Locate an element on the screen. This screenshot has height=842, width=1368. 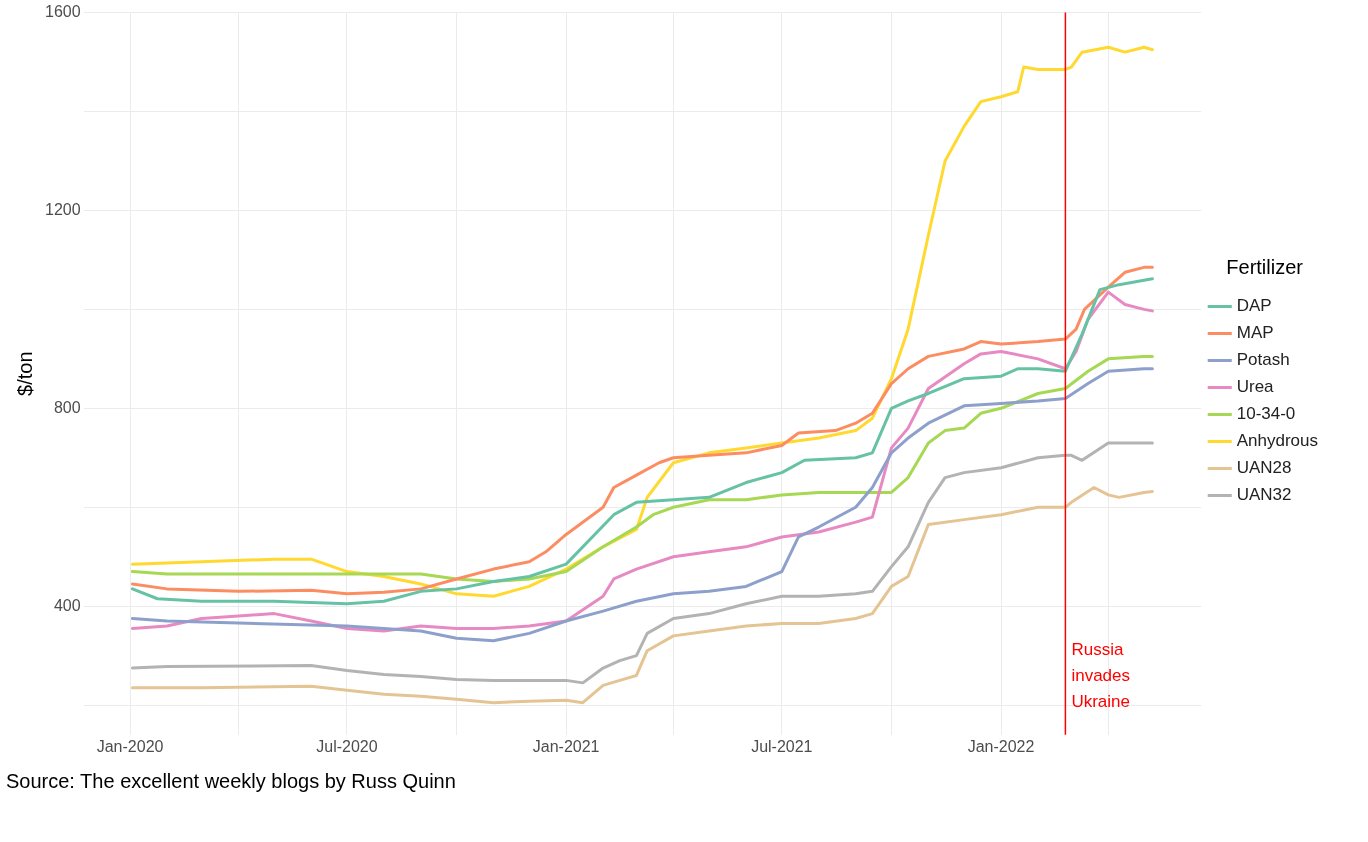
x-tick-label: Jul-2021 is located at coordinates (782, 746).